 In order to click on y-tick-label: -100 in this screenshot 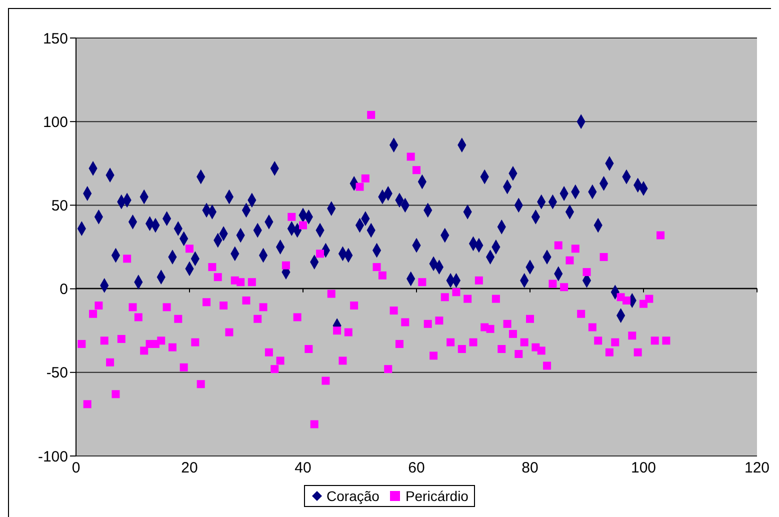, I will do `click(53, 457)`.